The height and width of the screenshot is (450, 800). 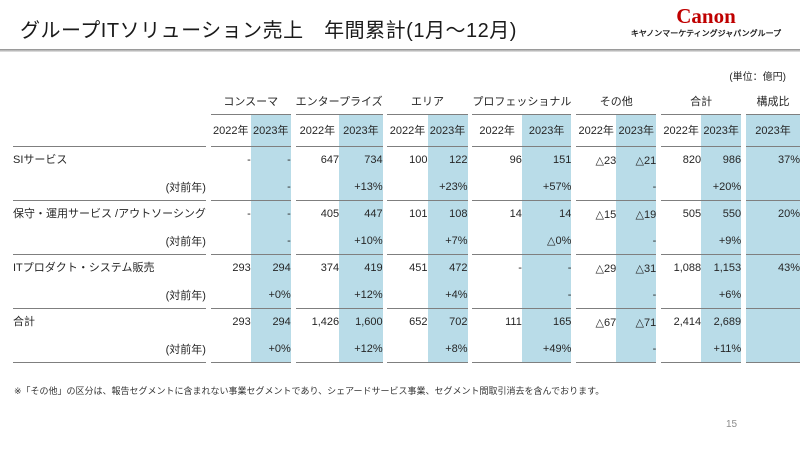 I want to click on cell-value: 1,426, so click(x=325, y=322).